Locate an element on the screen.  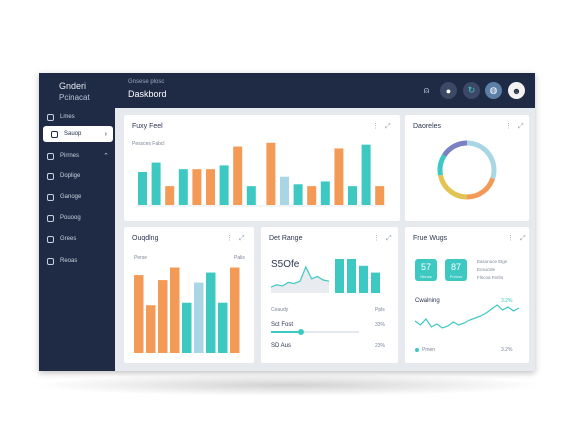
area-line is located at coordinates (300, 276).